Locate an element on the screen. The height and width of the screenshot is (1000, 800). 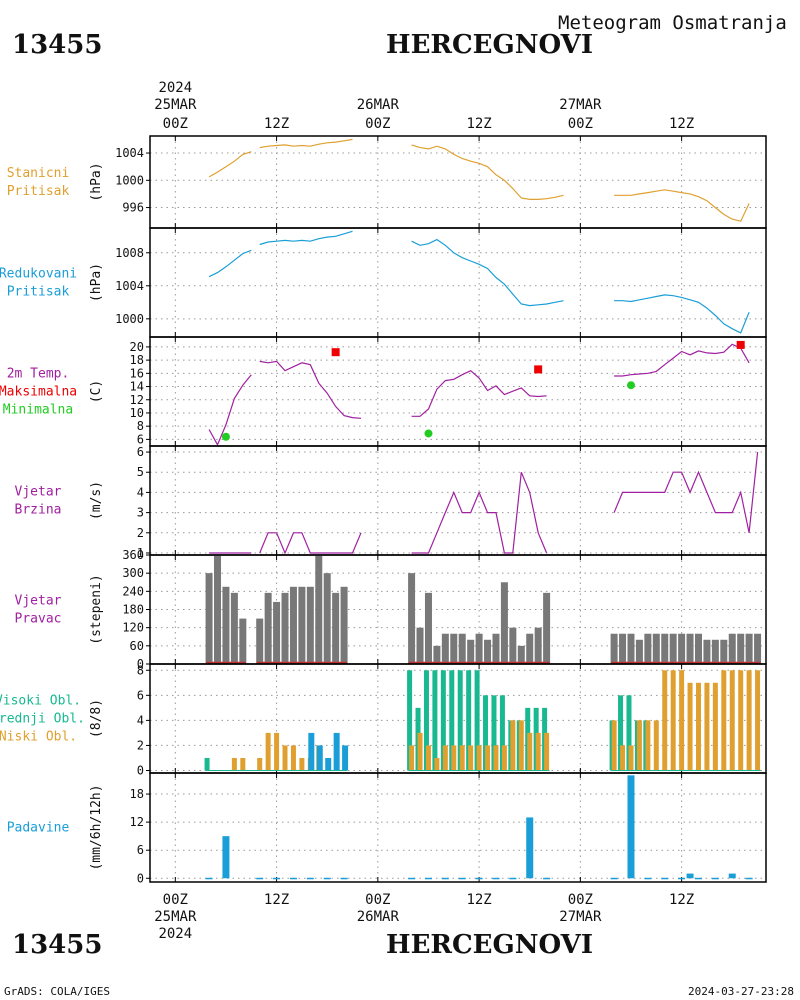
y-tick-label: 360 is located at coordinates (133, 555).